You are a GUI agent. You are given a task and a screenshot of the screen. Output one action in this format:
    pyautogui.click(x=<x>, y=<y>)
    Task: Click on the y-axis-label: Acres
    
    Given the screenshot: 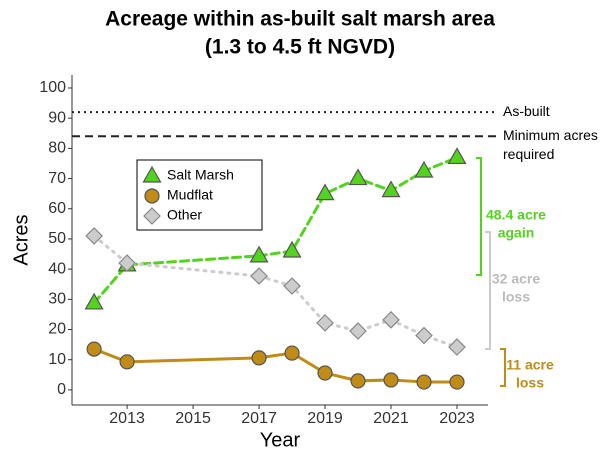 What is the action you would take?
    pyautogui.click(x=21, y=239)
    